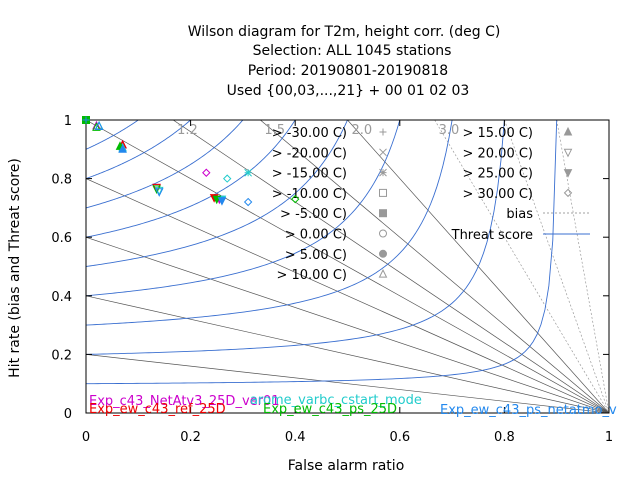  I want to click on legend-threshold-label: > 25.00 C), so click(497, 174).